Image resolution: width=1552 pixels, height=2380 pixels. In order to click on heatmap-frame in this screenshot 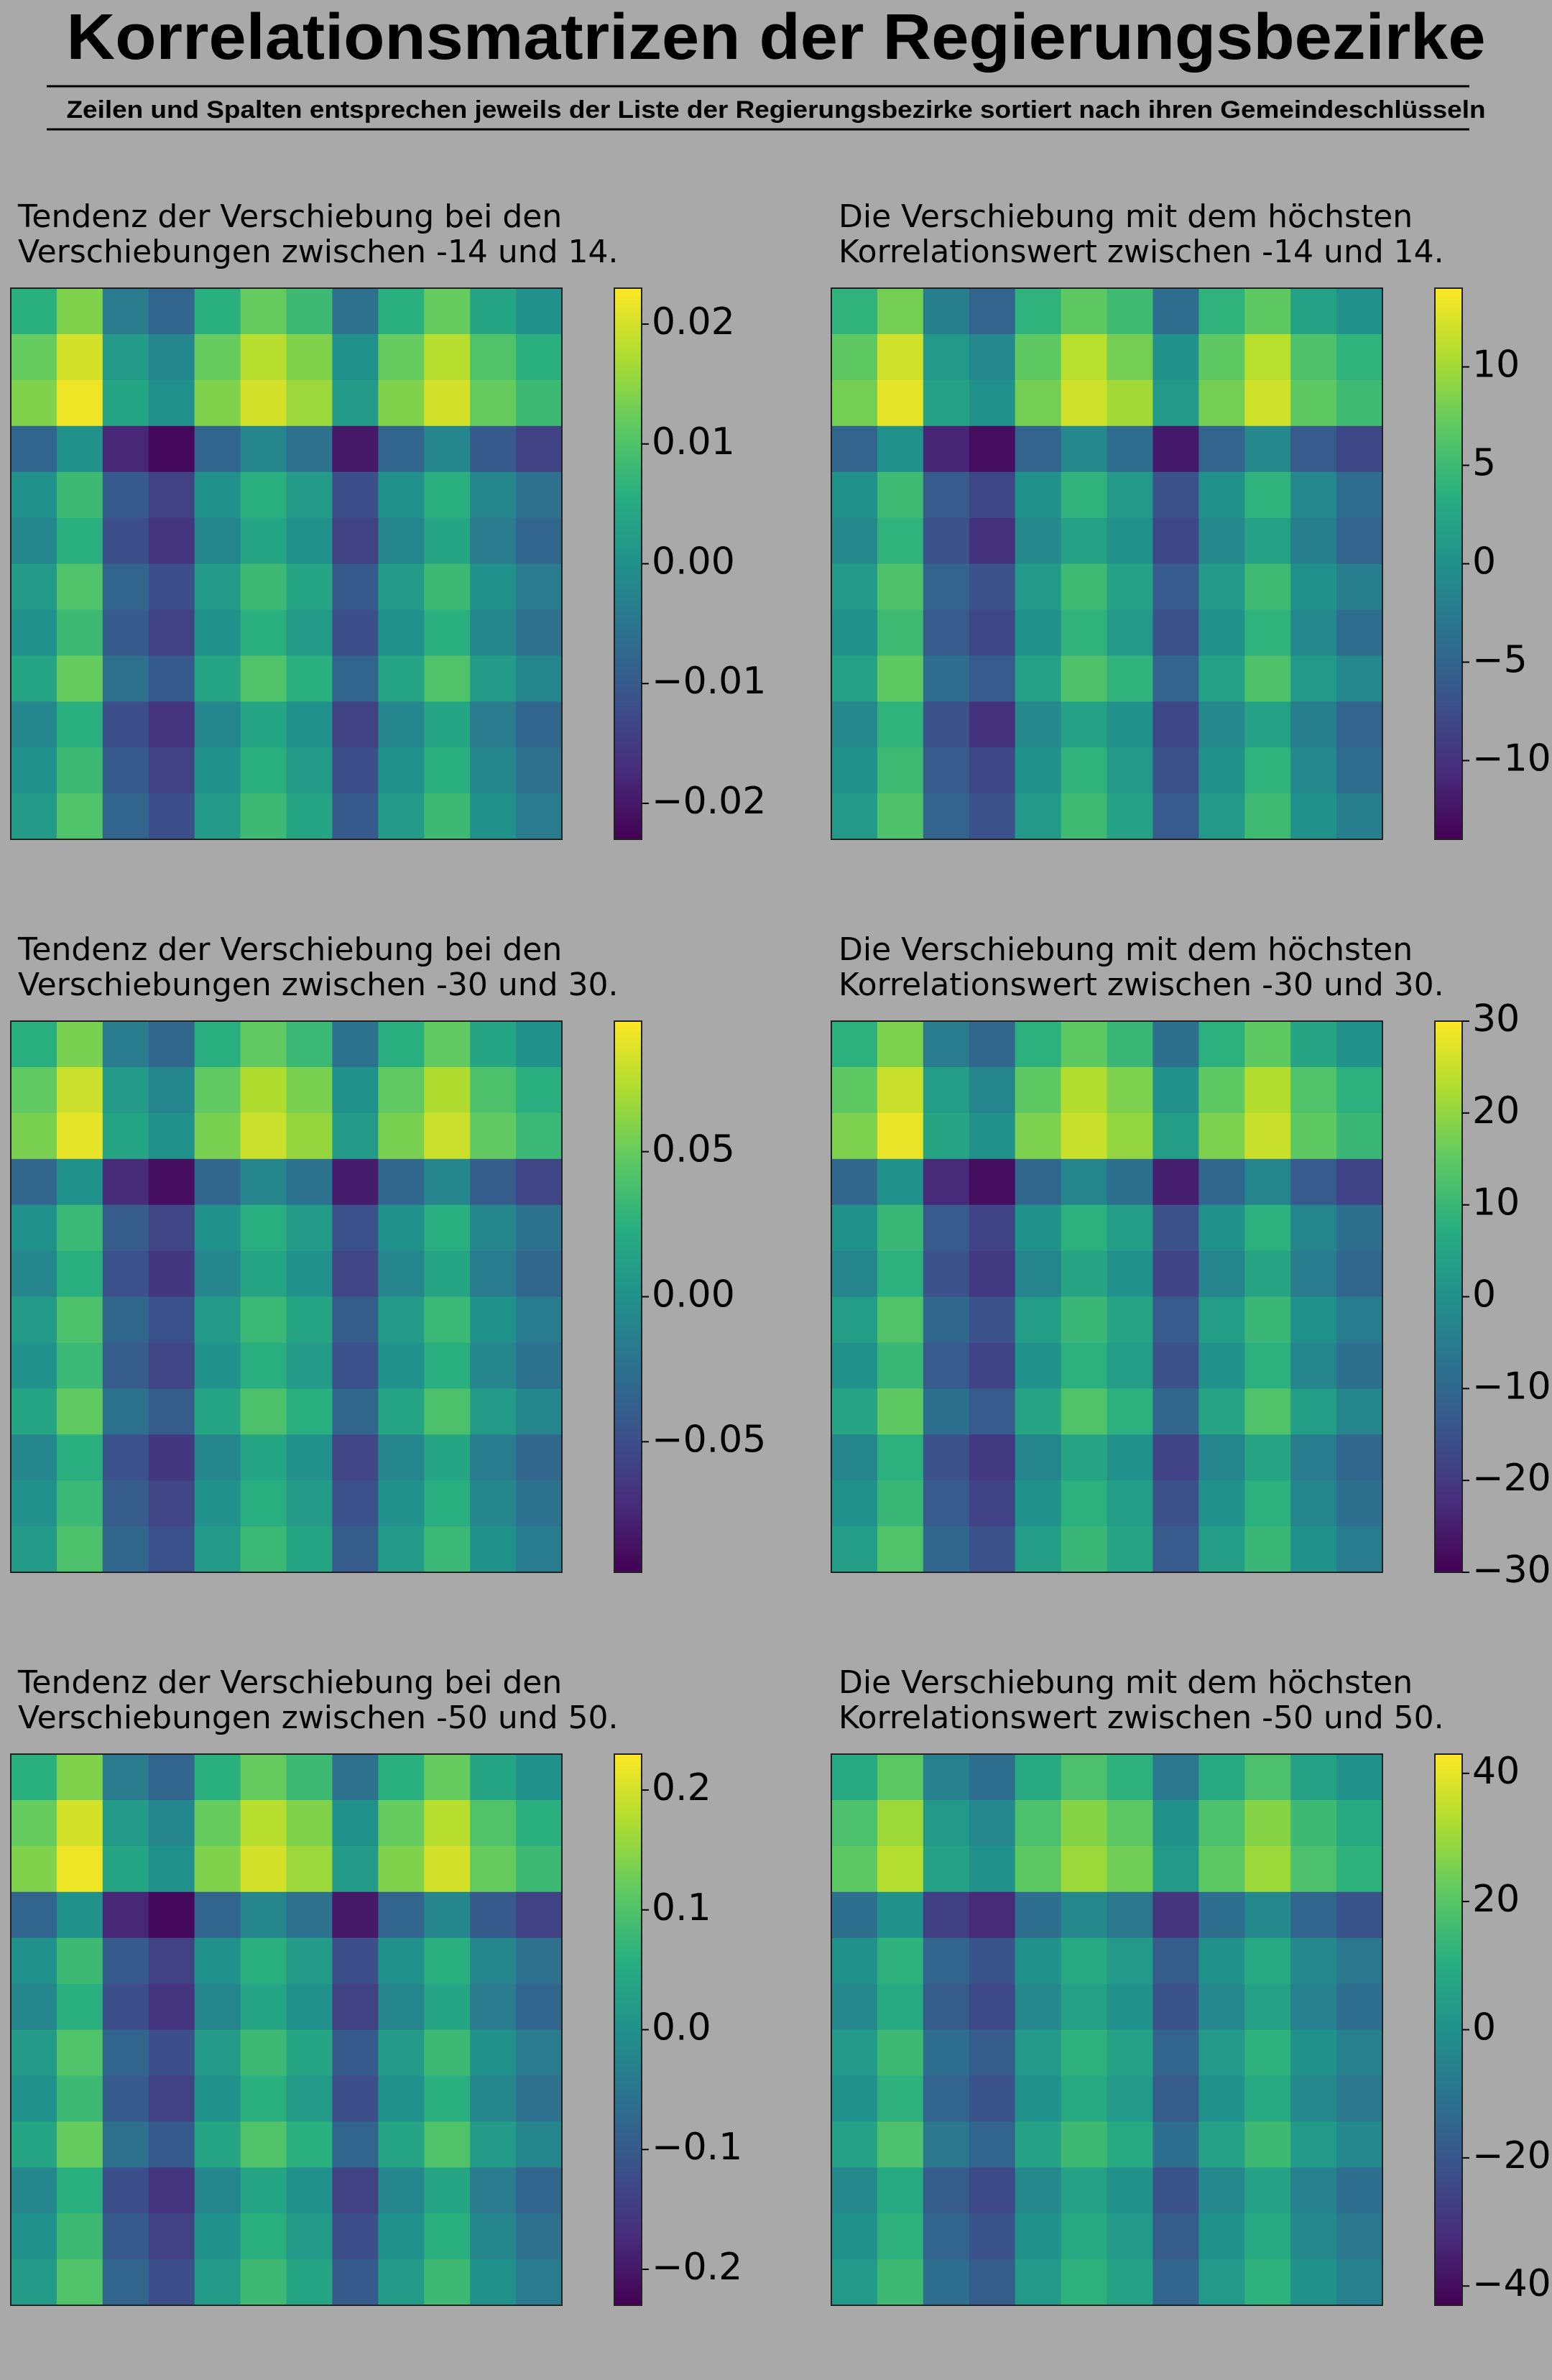, I will do `click(1107, 1296)`.